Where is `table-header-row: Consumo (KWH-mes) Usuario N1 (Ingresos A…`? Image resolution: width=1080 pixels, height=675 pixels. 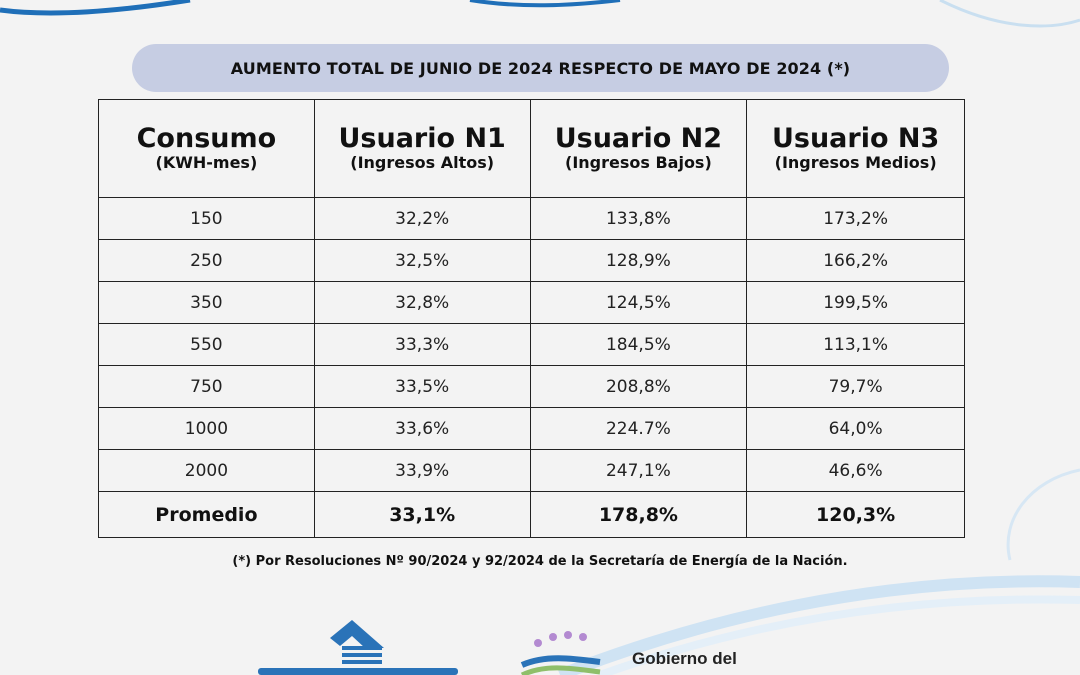 table-header-row: Consumo (KWH-mes) Usuario N1 (Ingresos A… is located at coordinates (531, 148).